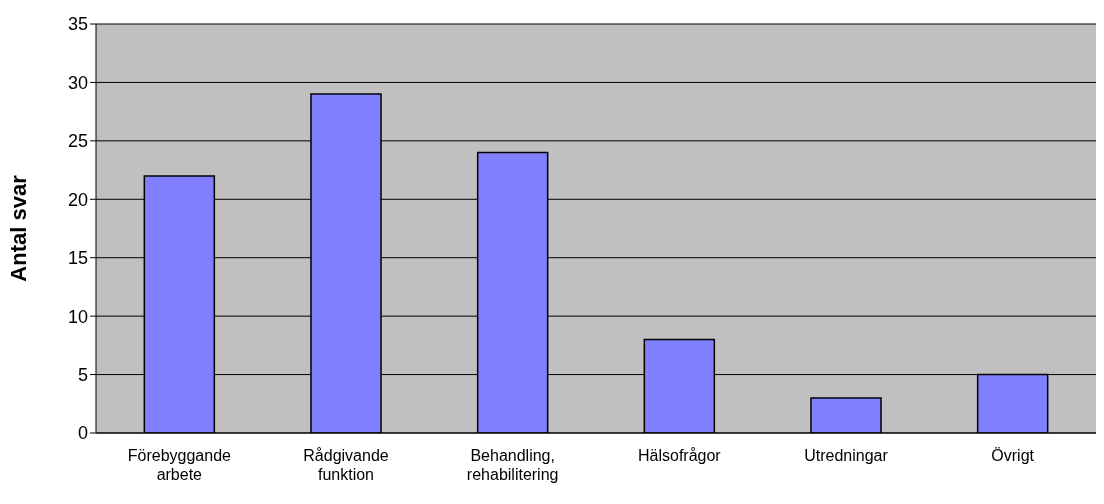 Image resolution: width=1104 pixels, height=504 pixels. Describe the element at coordinates (18, 228) in the screenshot. I see `y-axis-title: Antal svar` at that location.